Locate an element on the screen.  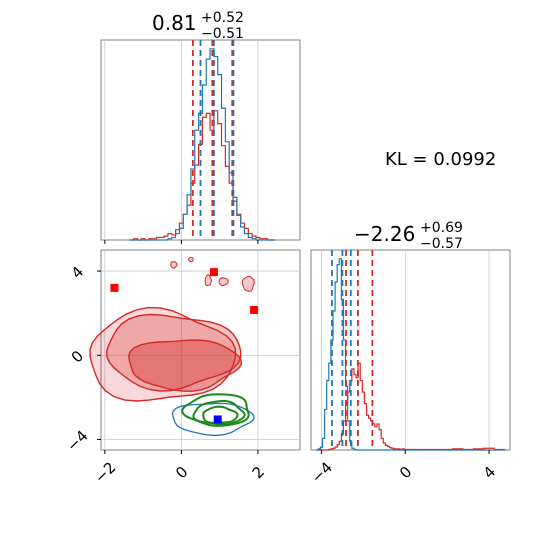
bottom-left-y-tick-label: 0 is located at coordinates (77, 356).